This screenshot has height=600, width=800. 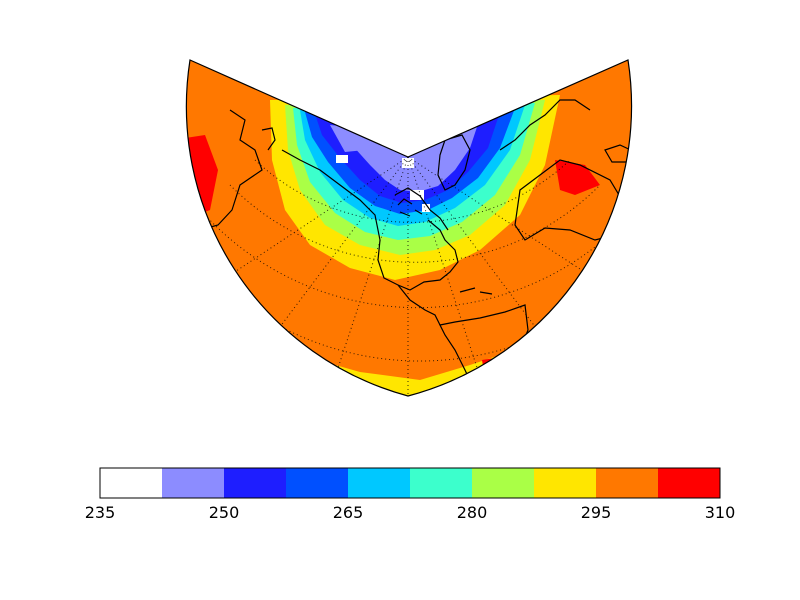 I want to click on colorbar-frame, so click(x=410, y=483).